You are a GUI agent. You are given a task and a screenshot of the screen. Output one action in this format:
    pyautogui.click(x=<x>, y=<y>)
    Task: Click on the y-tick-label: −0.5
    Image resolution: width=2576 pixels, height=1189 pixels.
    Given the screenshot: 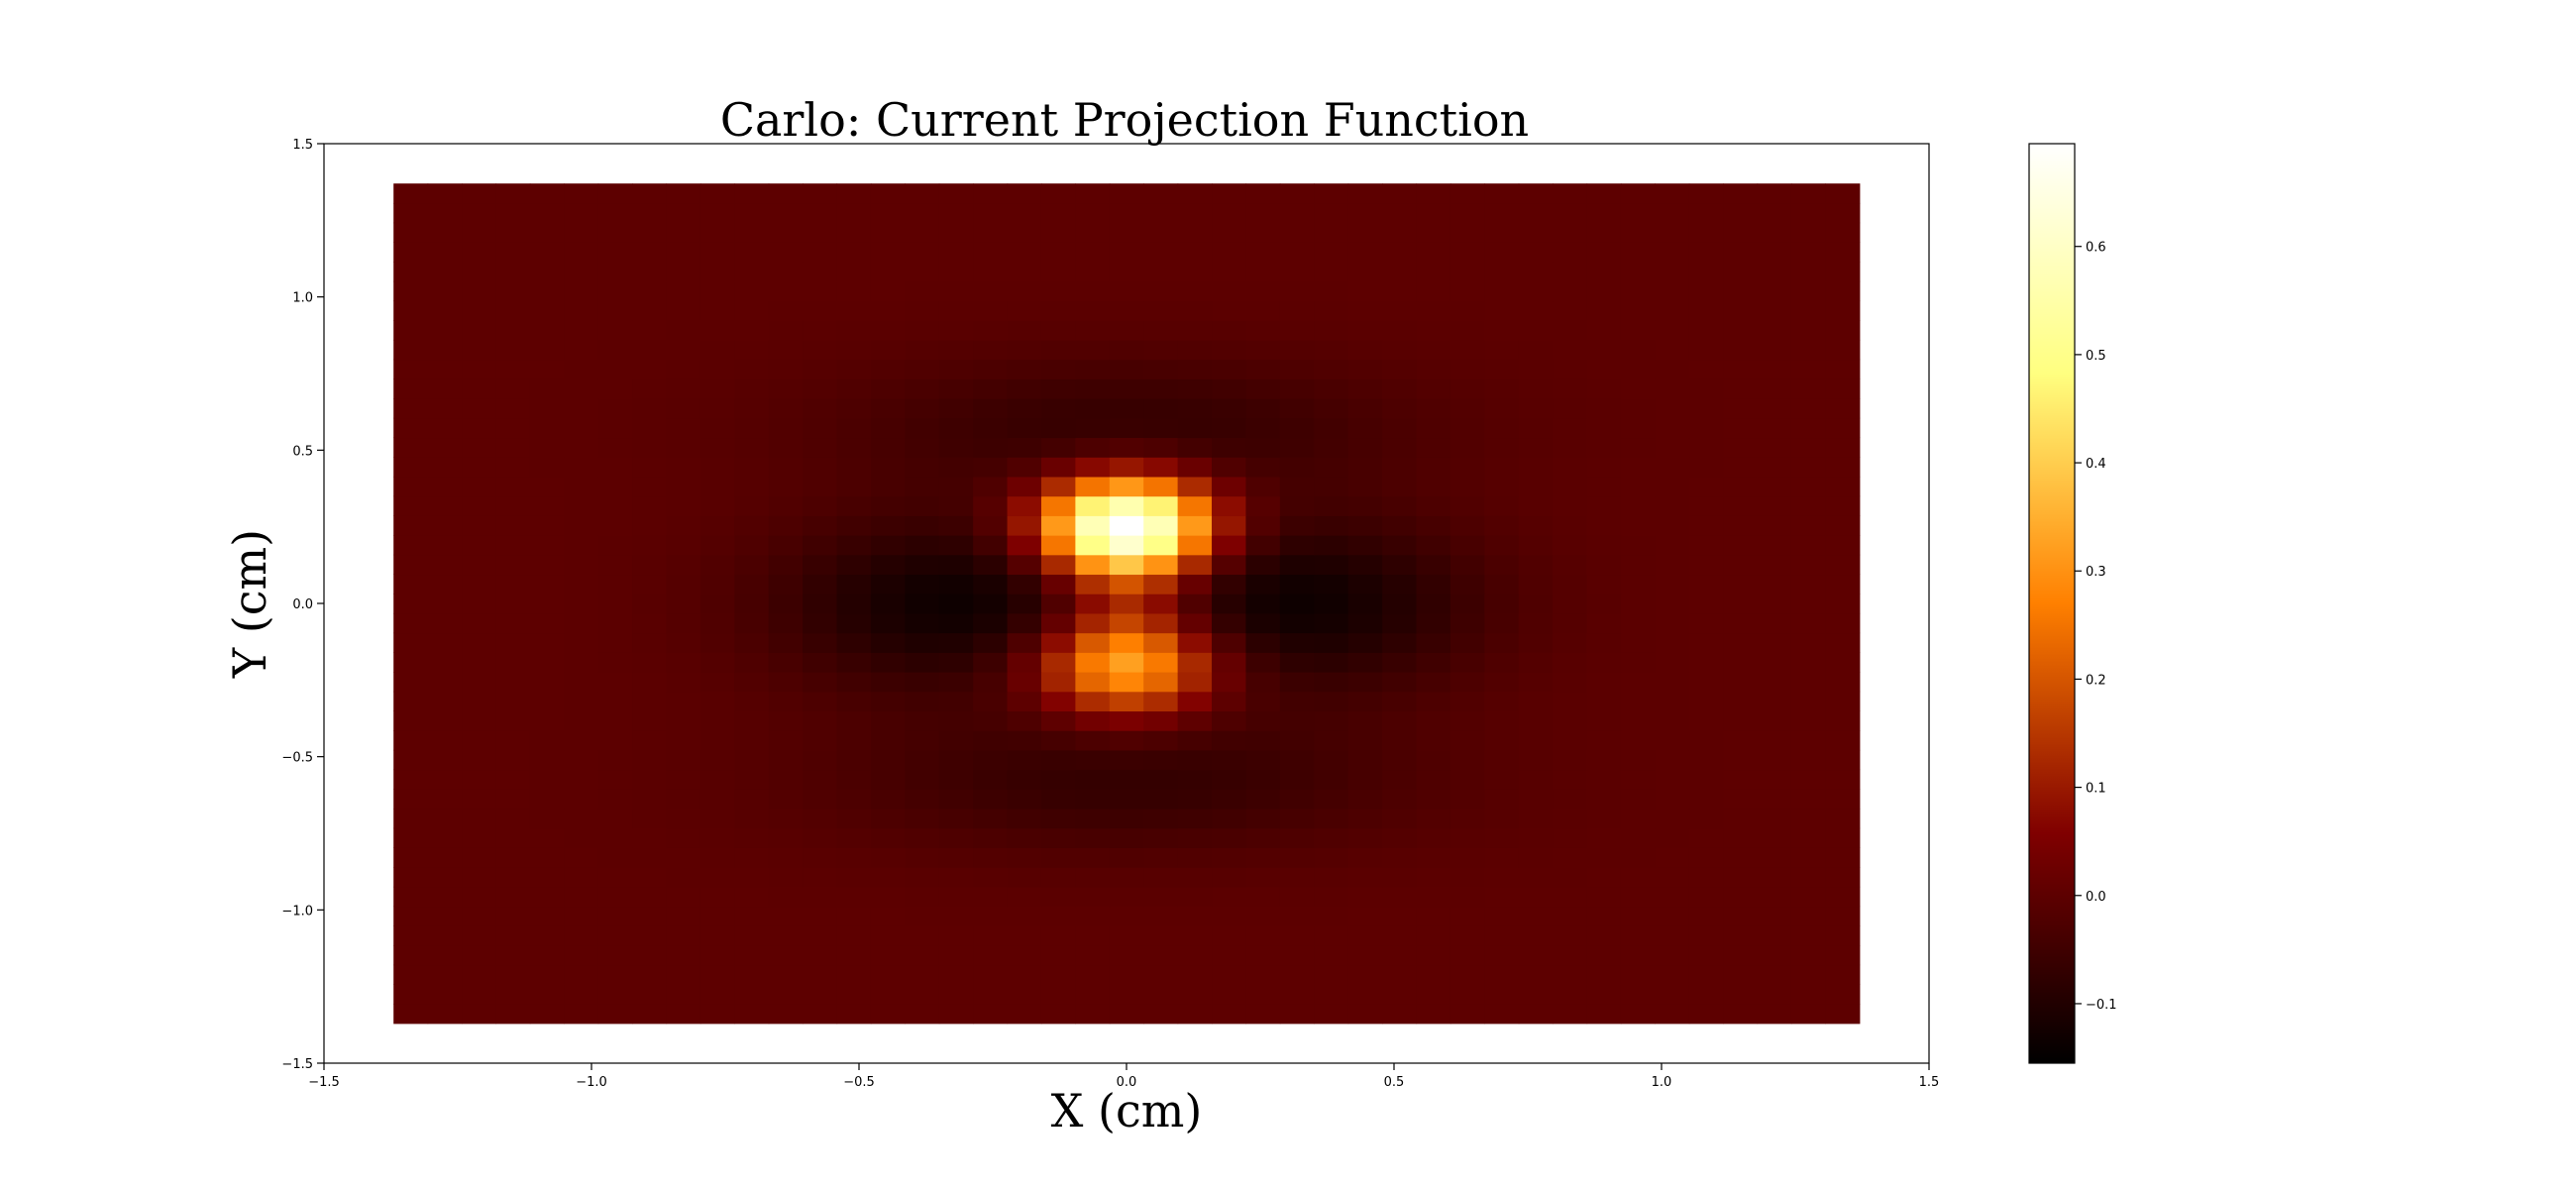 What is the action you would take?
    pyautogui.click(x=297, y=758)
    